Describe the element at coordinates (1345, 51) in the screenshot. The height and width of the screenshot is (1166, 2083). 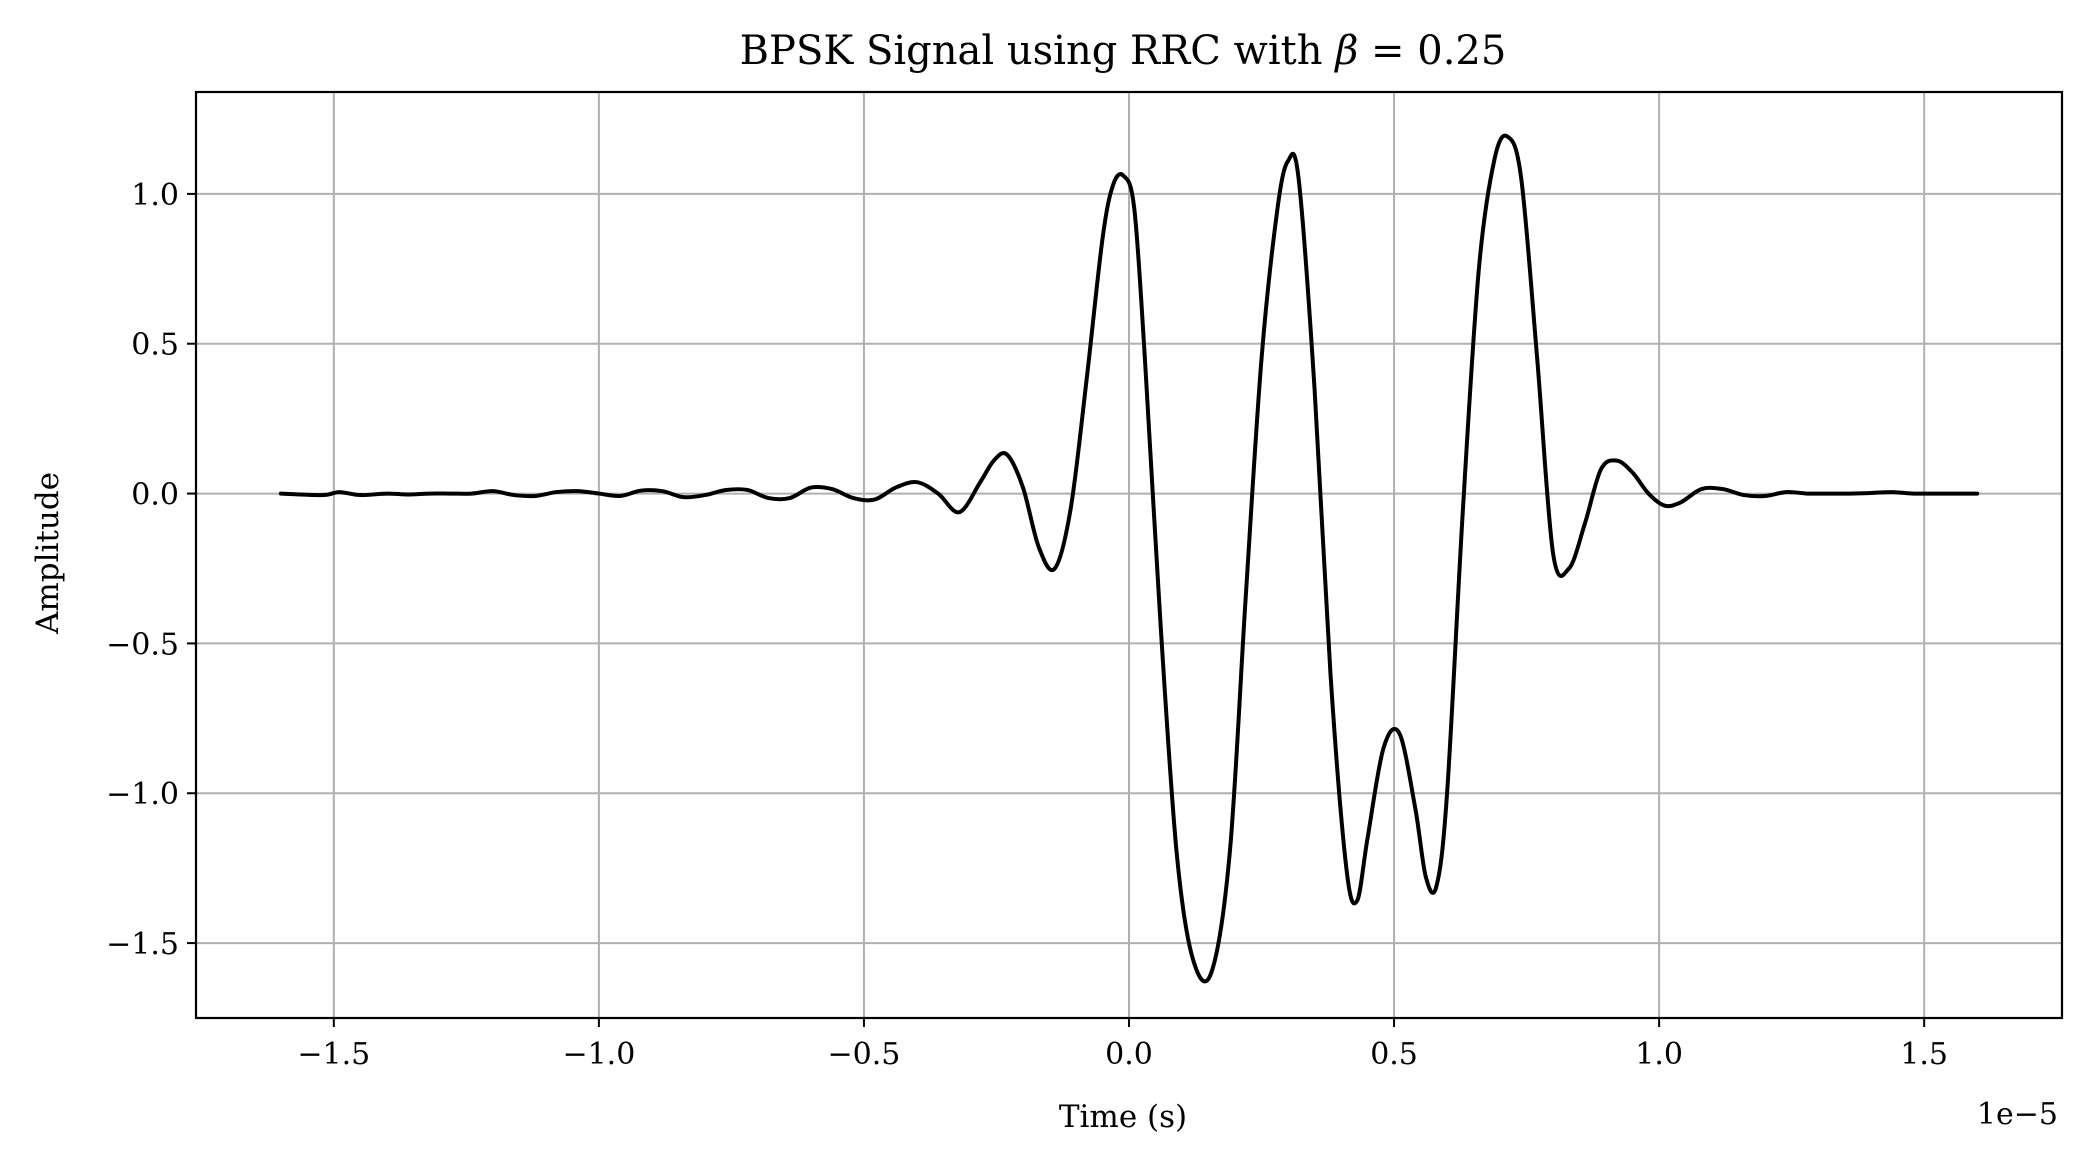
I see `chart-title-symbol: β` at that location.